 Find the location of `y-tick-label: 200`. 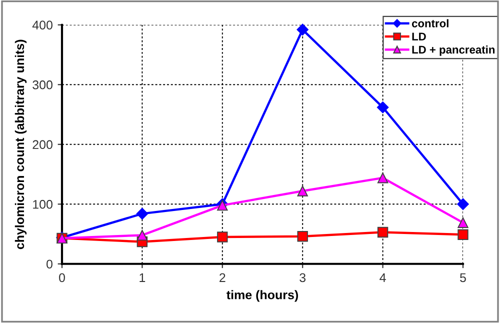

y-tick-label: 200 is located at coordinates (42, 145).